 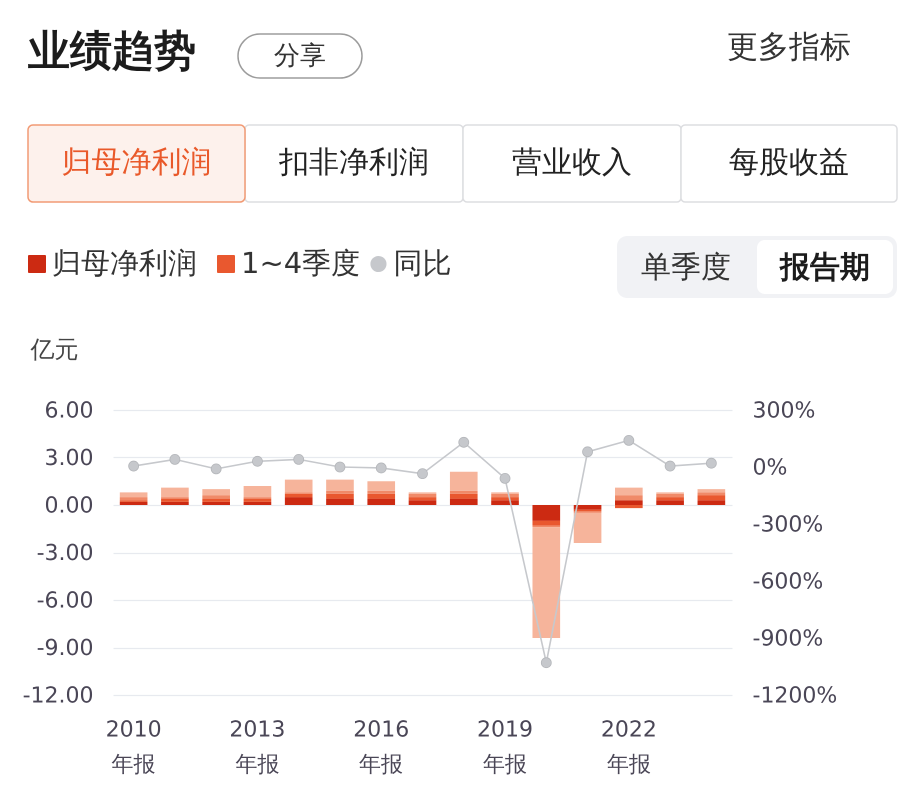 What do you see at coordinates (69, 458) in the screenshot?
I see `y-tick-label: 3.00` at bounding box center [69, 458].